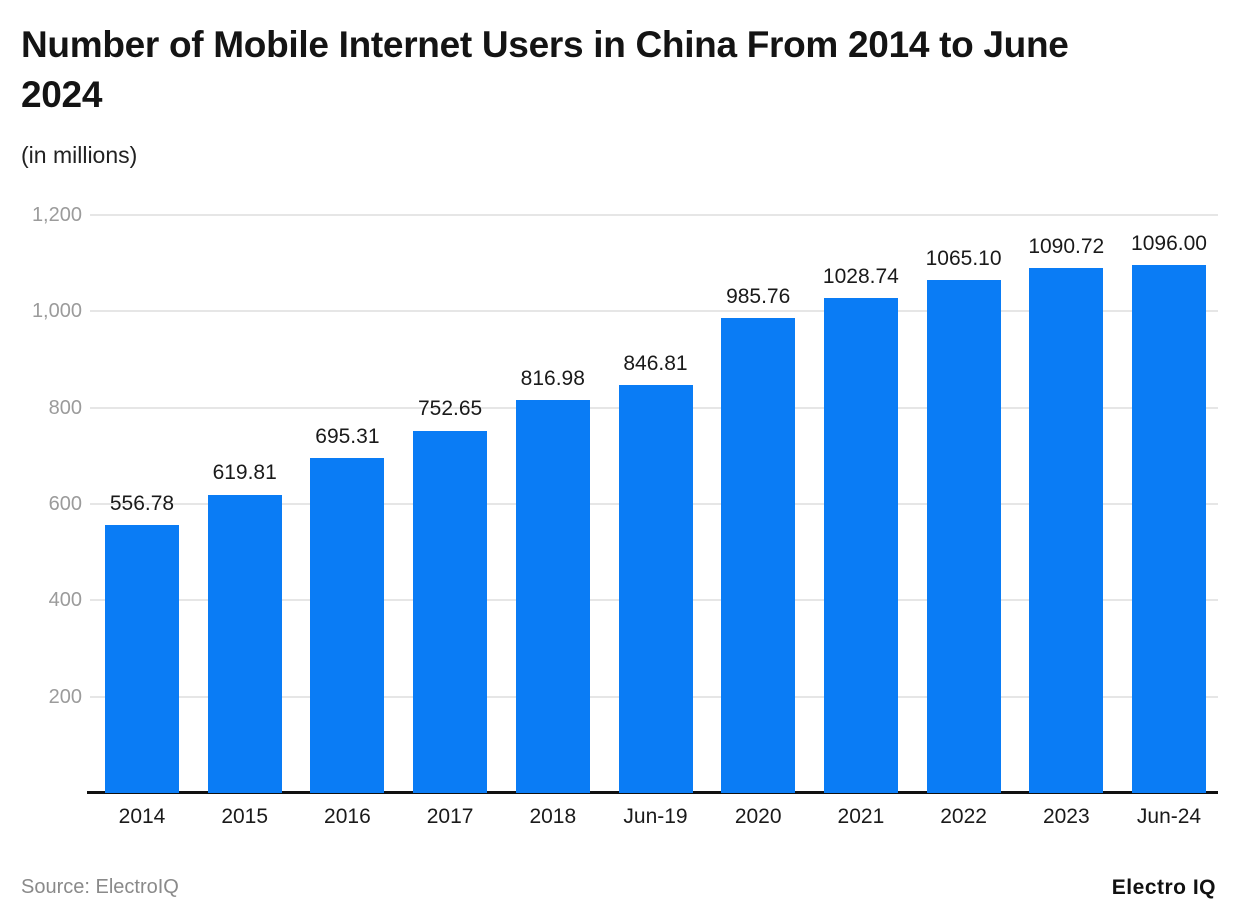 The image size is (1240, 924). Describe the element at coordinates (1169, 244) in the screenshot. I see `bar-value-label: 1096.00` at that location.